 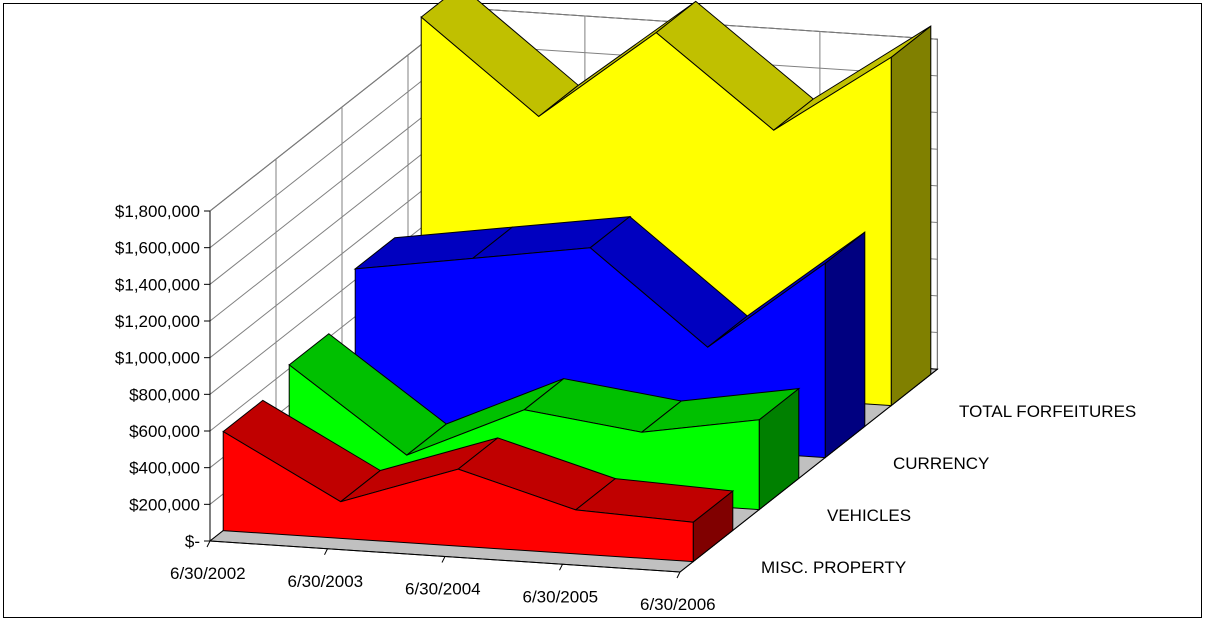 What do you see at coordinates (678, 604) in the screenshot?
I see `x-tick-label: 6/30/2006` at bounding box center [678, 604].